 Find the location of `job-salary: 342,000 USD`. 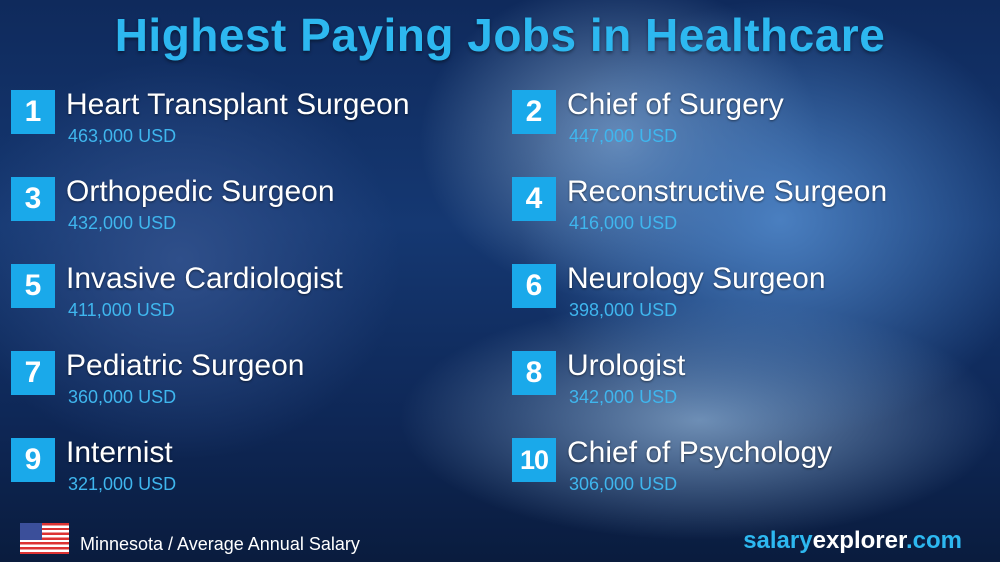

job-salary: 342,000 USD is located at coordinates (623, 397).